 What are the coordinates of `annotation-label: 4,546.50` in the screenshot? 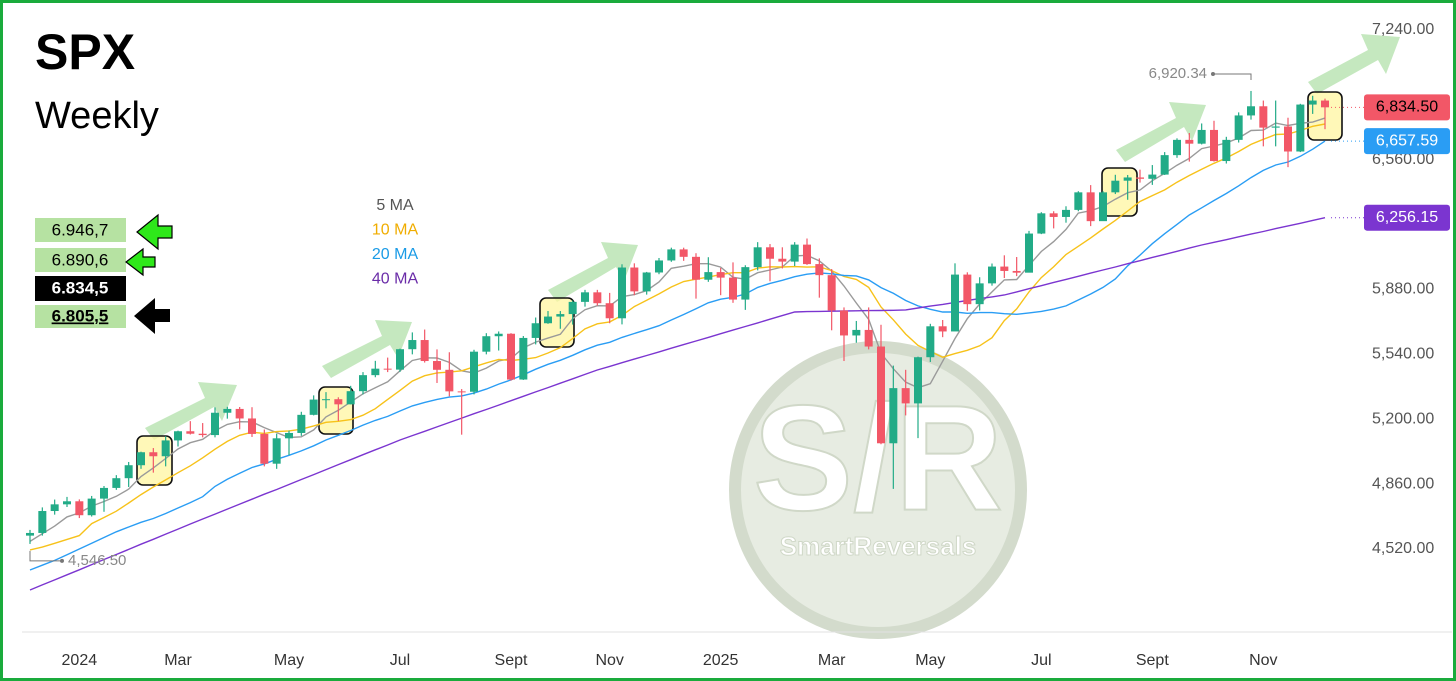 It's located at (97, 560).